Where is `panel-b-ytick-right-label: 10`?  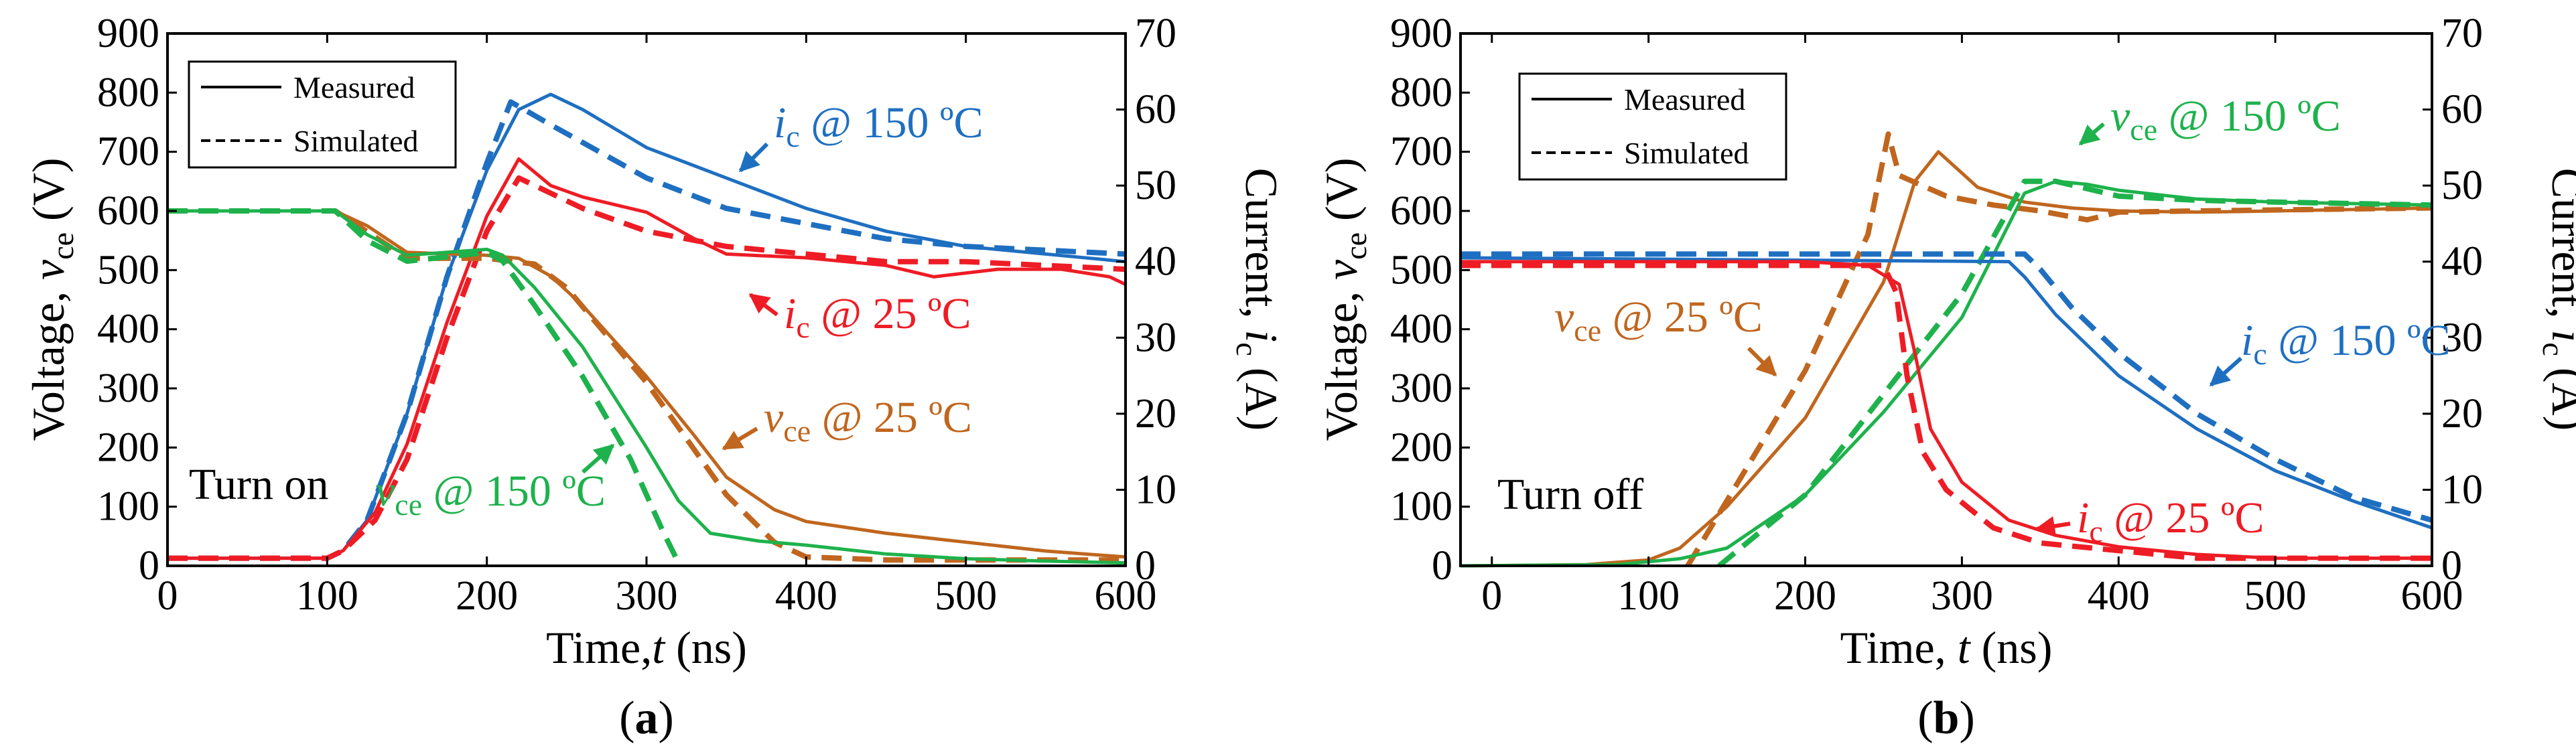
panel-b-ytick-right-label: 10 is located at coordinates (2462, 489).